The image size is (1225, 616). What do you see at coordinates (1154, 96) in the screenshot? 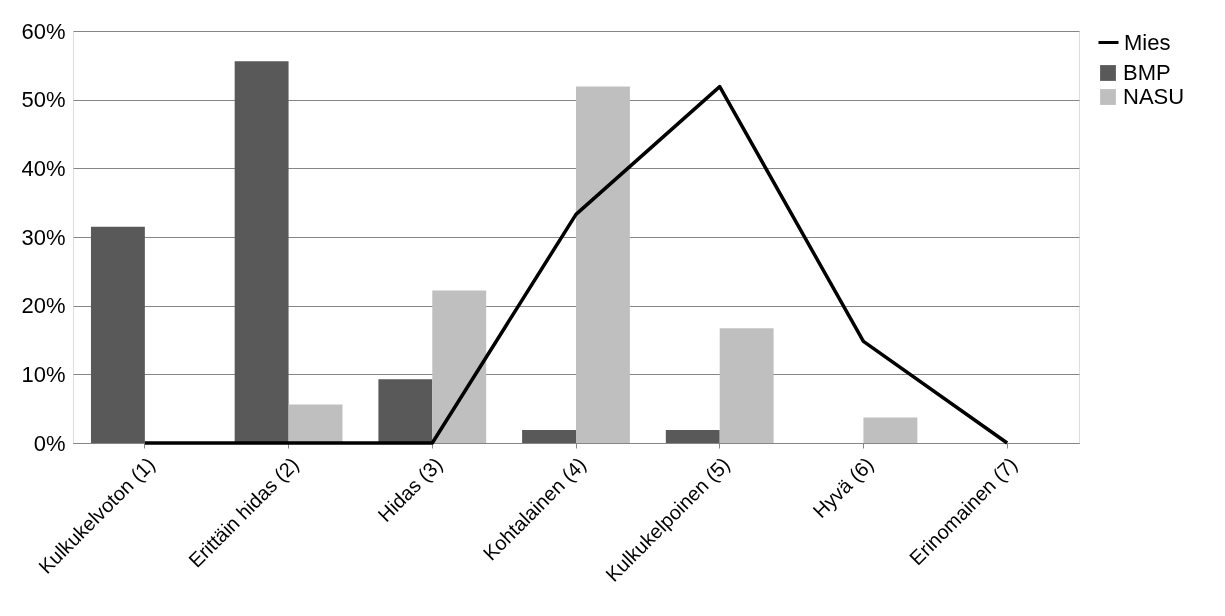
I see `legend-label: NASU` at bounding box center [1154, 96].